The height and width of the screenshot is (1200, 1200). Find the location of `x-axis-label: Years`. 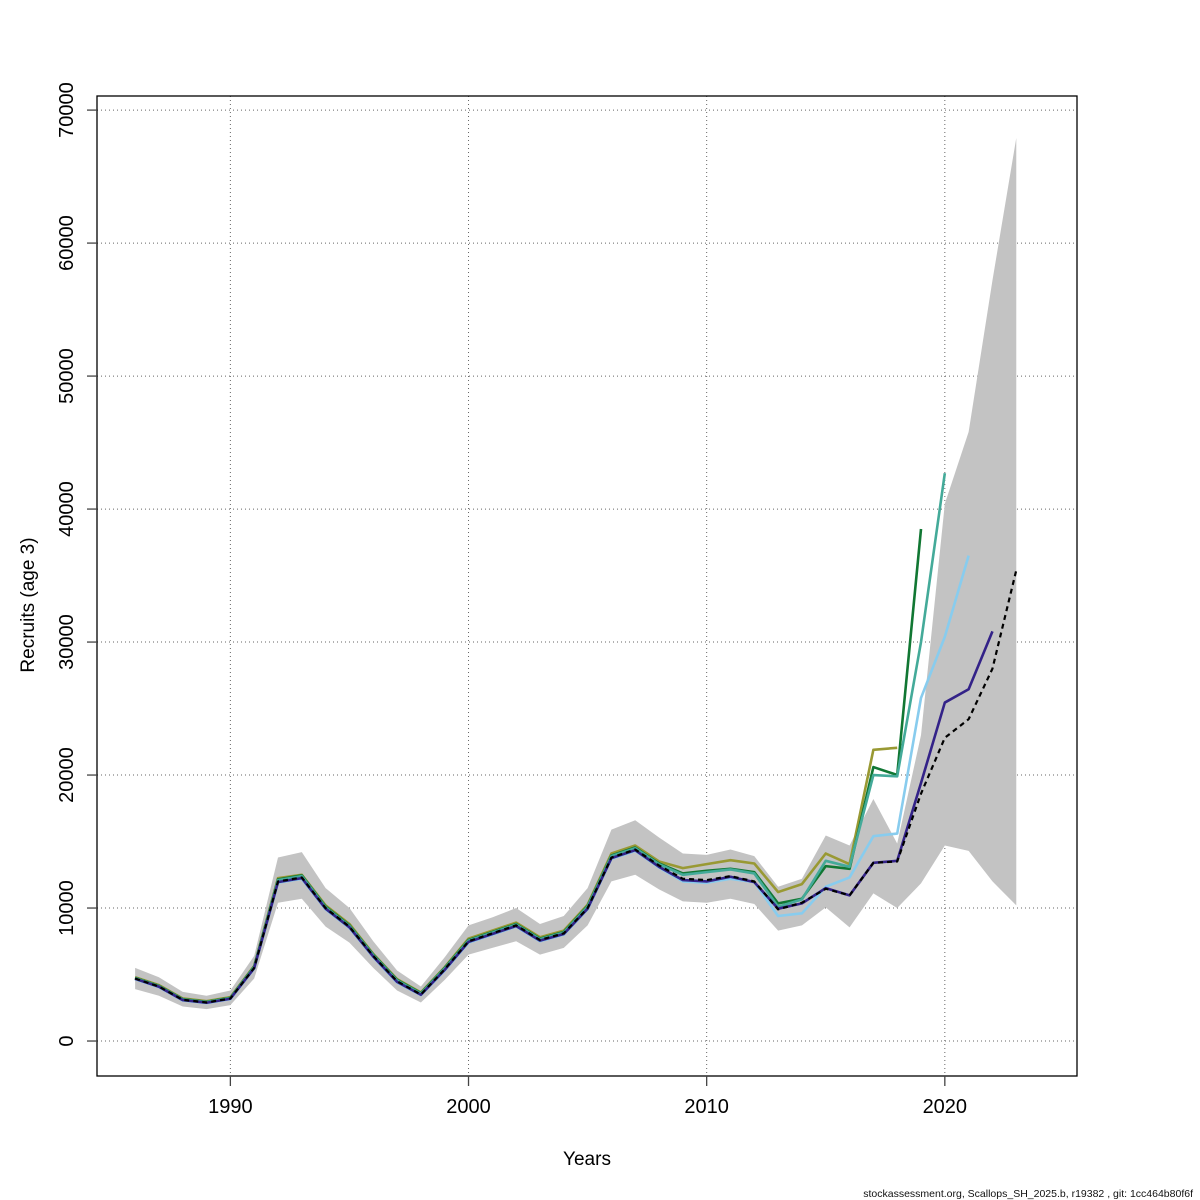

x-axis-label: Years is located at coordinates (587, 1159).